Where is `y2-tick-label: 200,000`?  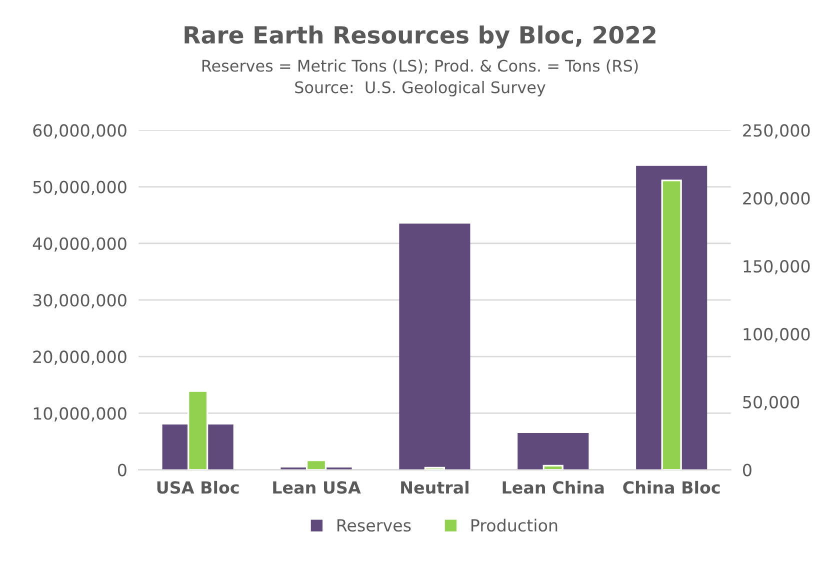
y2-tick-label: 200,000 is located at coordinates (776, 199).